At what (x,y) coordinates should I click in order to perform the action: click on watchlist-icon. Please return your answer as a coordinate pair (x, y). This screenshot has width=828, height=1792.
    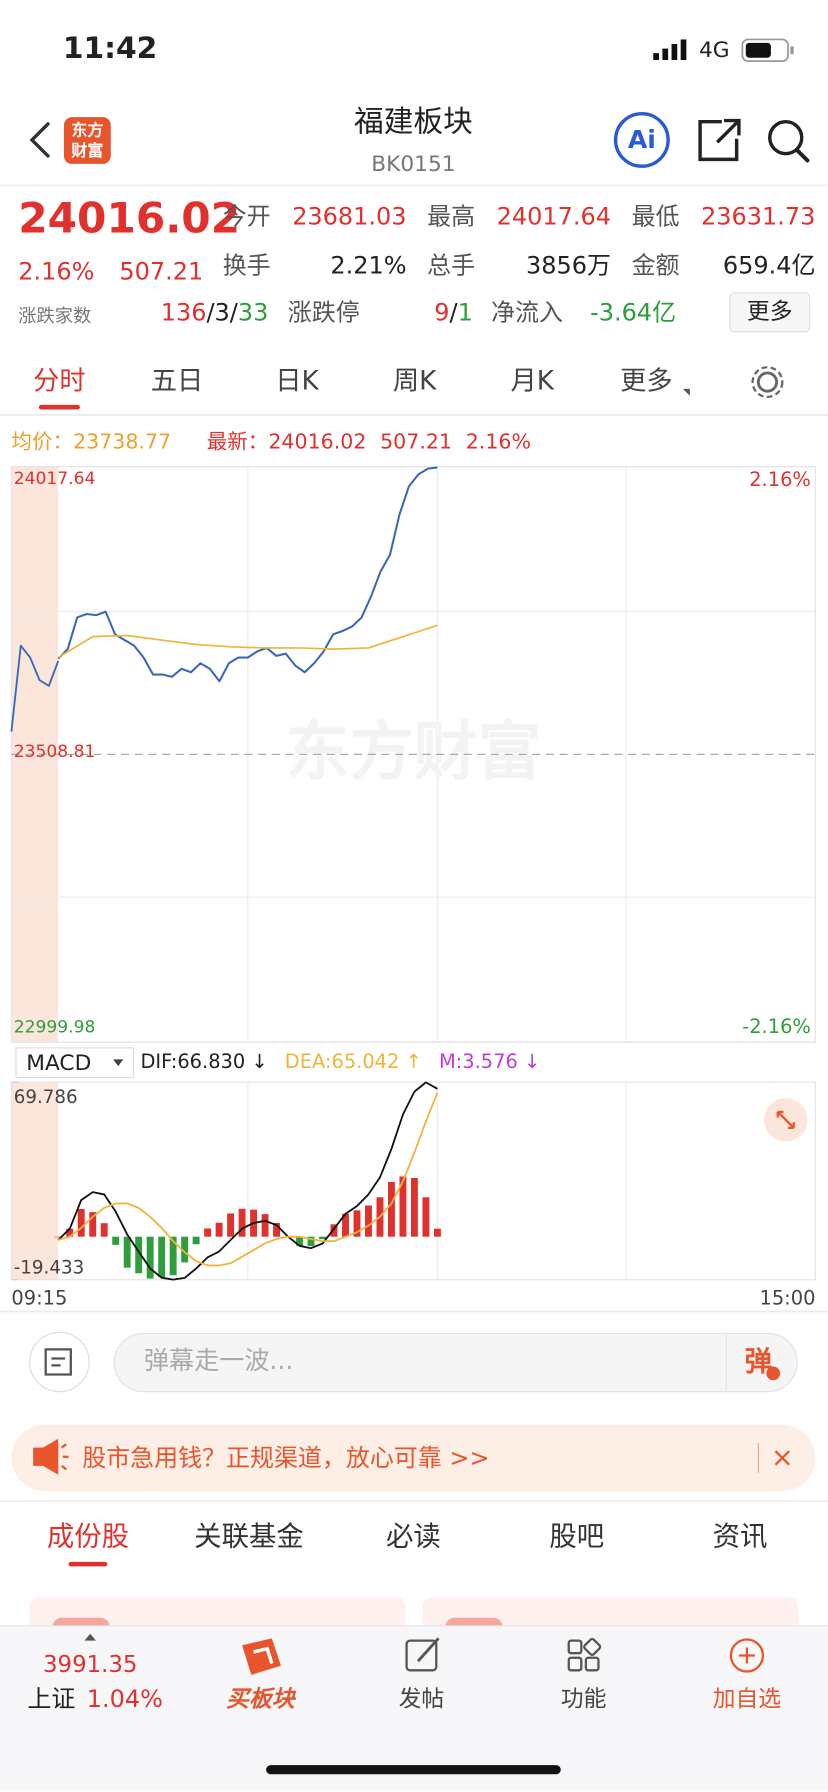
    Looking at the image, I should click on (747, 1655).